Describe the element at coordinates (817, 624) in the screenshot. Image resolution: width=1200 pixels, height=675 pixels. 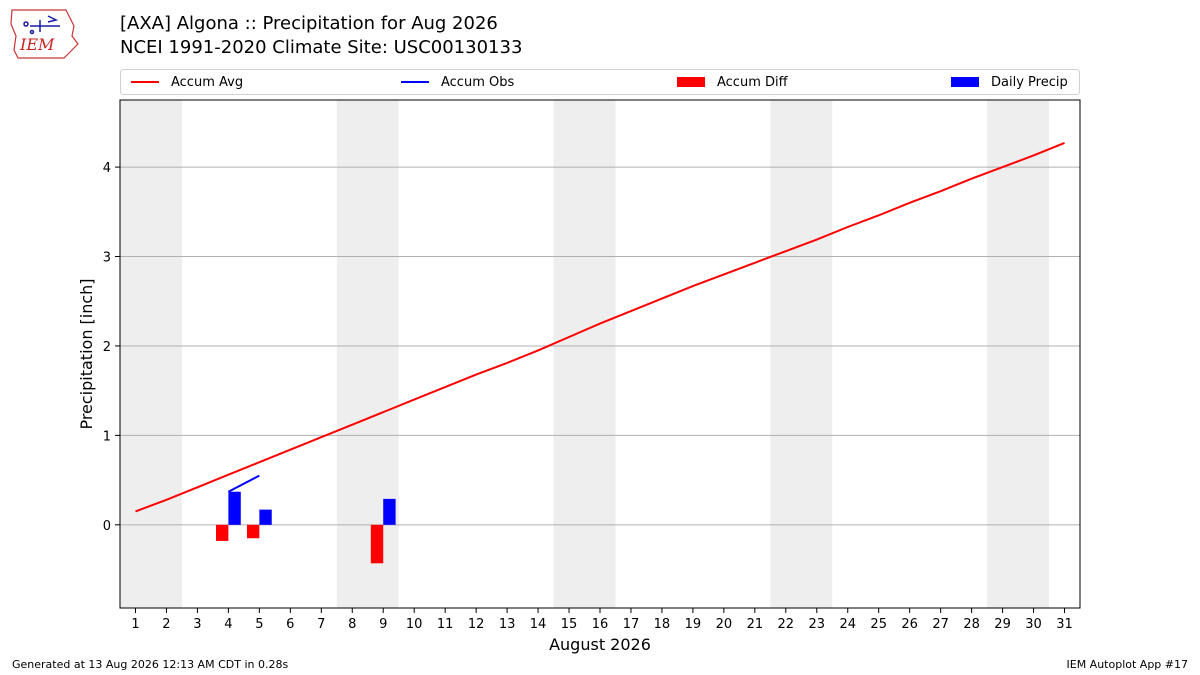
I see `x-tick-label: 23` at that location.